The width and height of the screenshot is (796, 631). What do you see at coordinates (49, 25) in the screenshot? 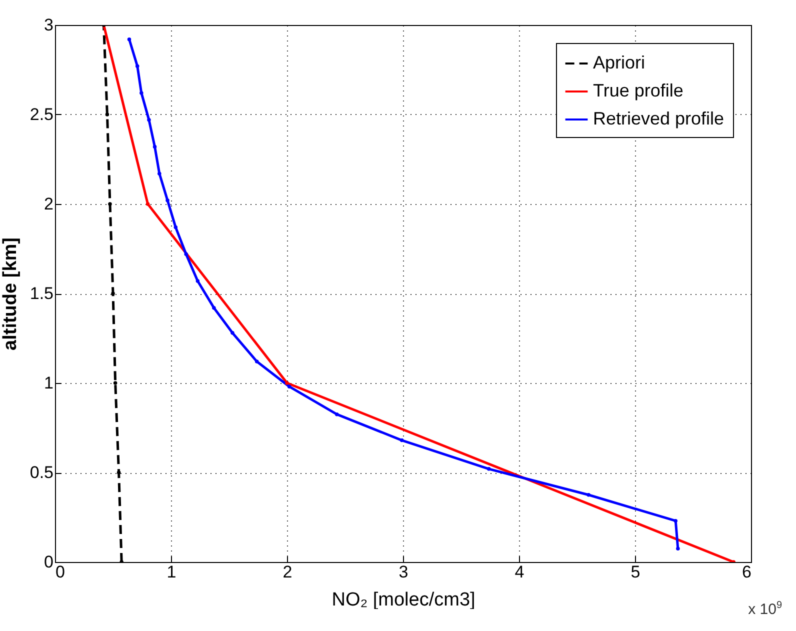
I see `y-tick-label: 3` at bounding box center [49, 25].